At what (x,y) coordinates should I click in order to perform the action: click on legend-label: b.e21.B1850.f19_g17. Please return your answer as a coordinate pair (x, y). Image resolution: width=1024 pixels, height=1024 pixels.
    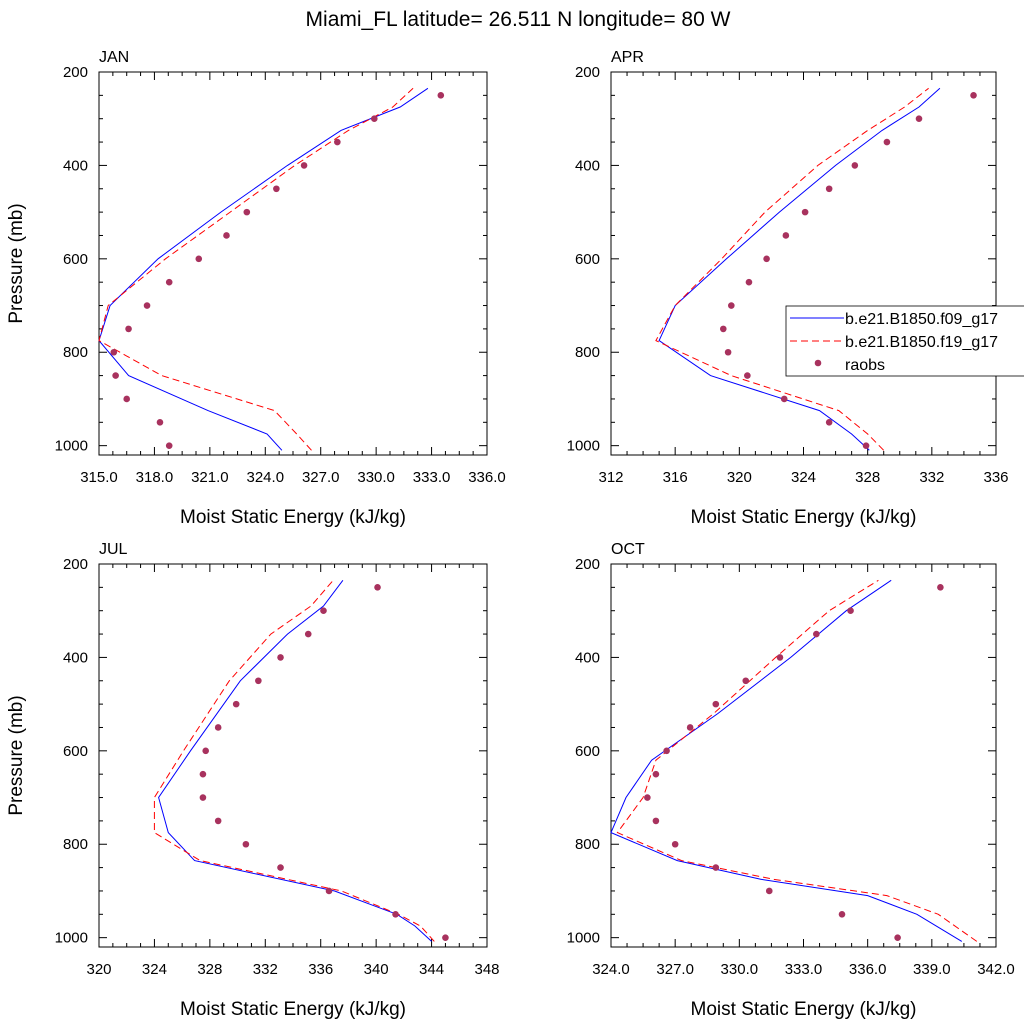
    Looking at the image, I should click on (921, 342).